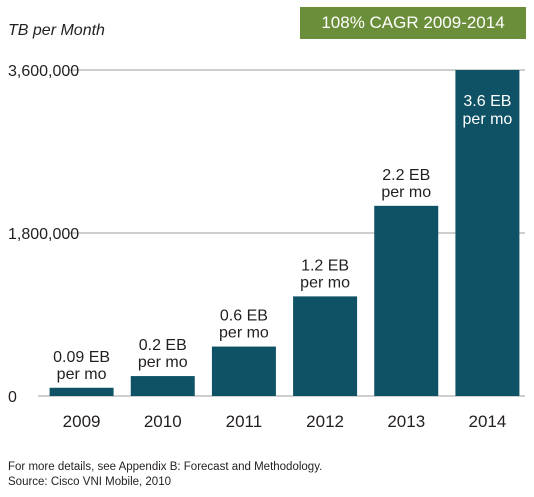  I want to click on data-label: 2.2 EB, so click(406, 175).